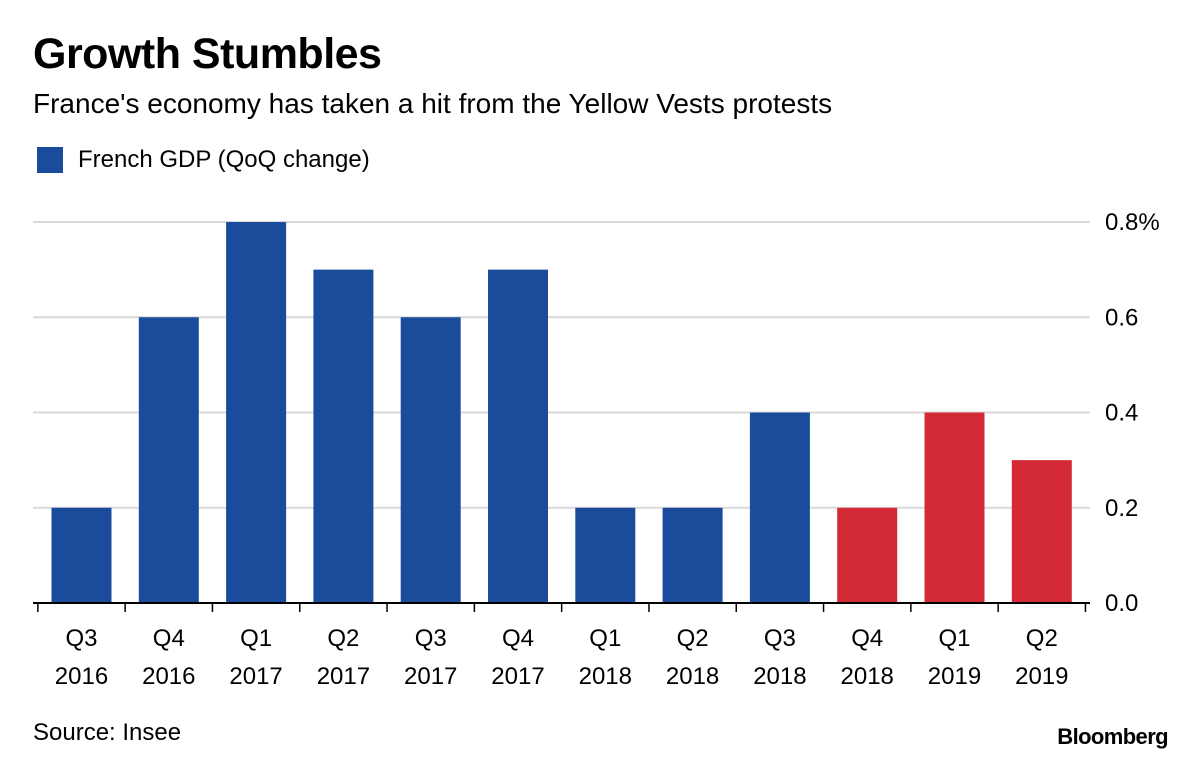  Describe the element at coordinates (430, 657) in the screenshot. I see `x-tick-label: Q3 2017` at that location.